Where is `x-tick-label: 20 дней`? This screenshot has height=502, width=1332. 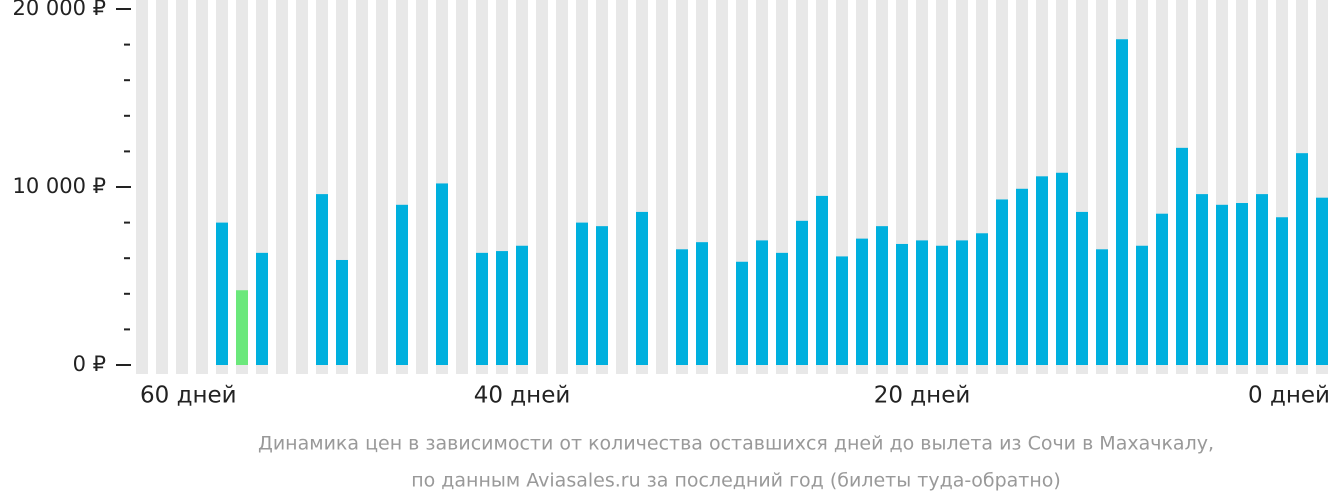
x-tick-label: 20 дней is located at coordinates (922, 396).